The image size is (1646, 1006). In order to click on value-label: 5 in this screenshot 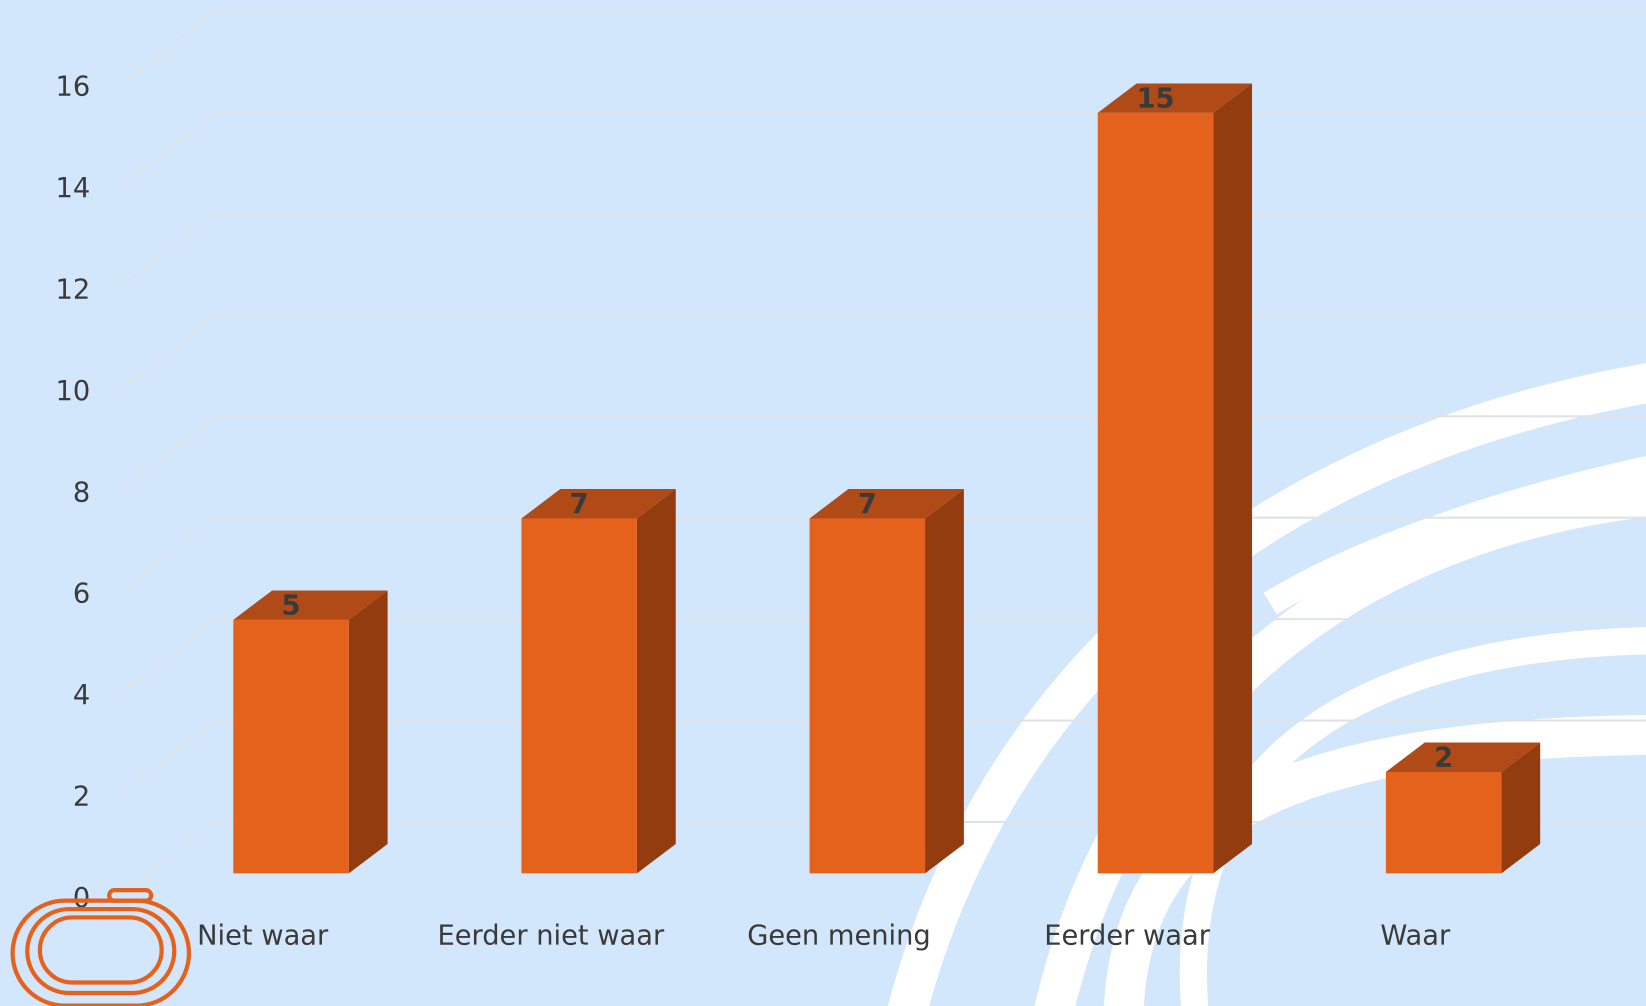, I will do `click(291, 606)`.